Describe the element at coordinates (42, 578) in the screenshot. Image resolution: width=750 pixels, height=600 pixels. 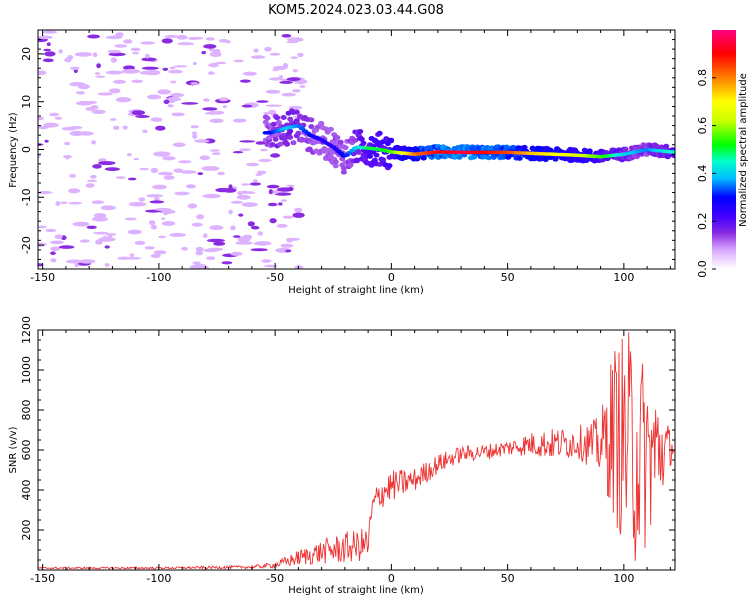
I see `x-tick-label: -150` at that location.